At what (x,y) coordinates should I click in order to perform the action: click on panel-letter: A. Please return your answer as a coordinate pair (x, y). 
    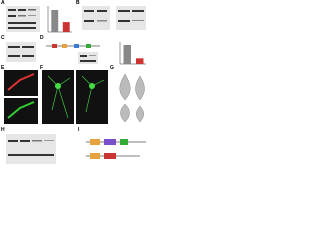
    Looking at the image, I should click on (3, 3).